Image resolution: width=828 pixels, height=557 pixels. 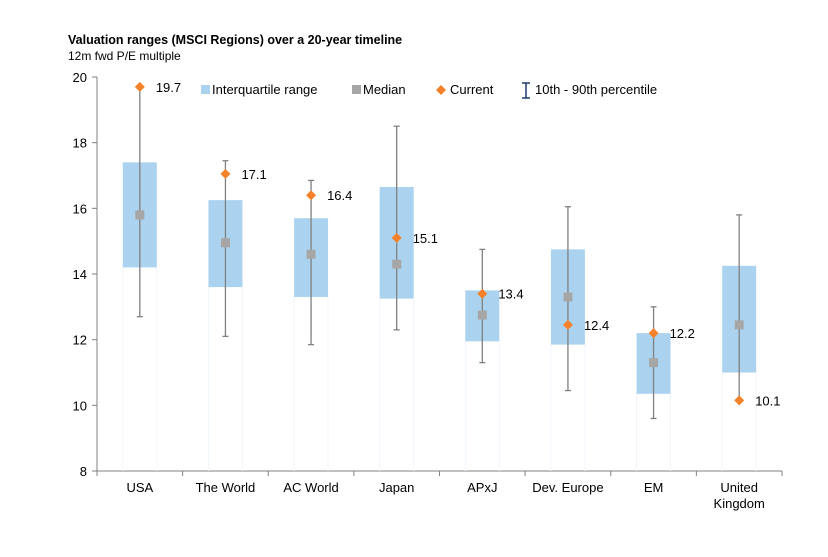 I want to click on current-value-label: 13.4, so click(x=510, y=294).